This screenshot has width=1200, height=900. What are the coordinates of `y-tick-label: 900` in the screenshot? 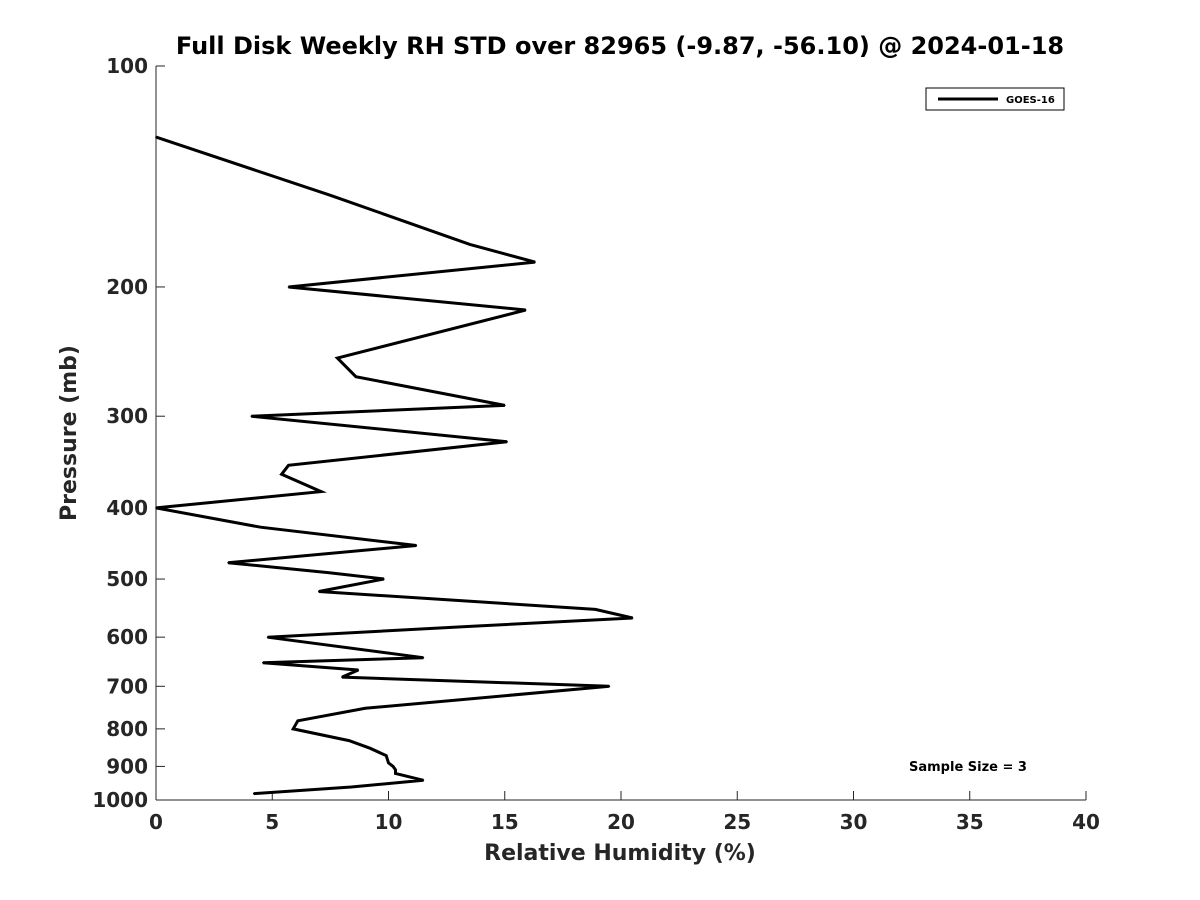 It's located at (127, 766).